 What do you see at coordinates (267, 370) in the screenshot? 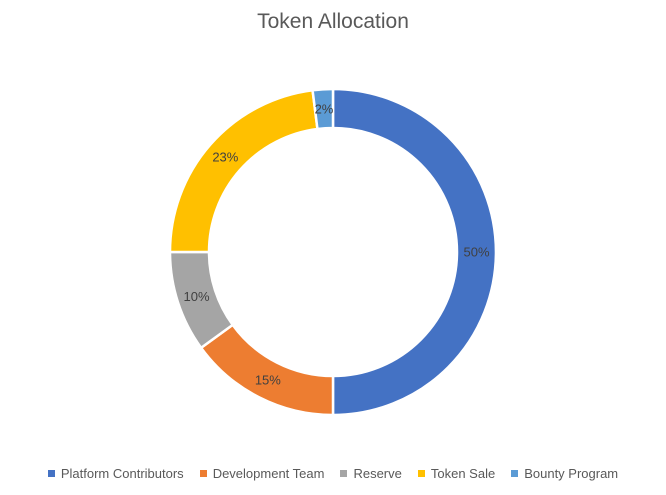
I see `slice-development-team` at bounding box center [267, 370].